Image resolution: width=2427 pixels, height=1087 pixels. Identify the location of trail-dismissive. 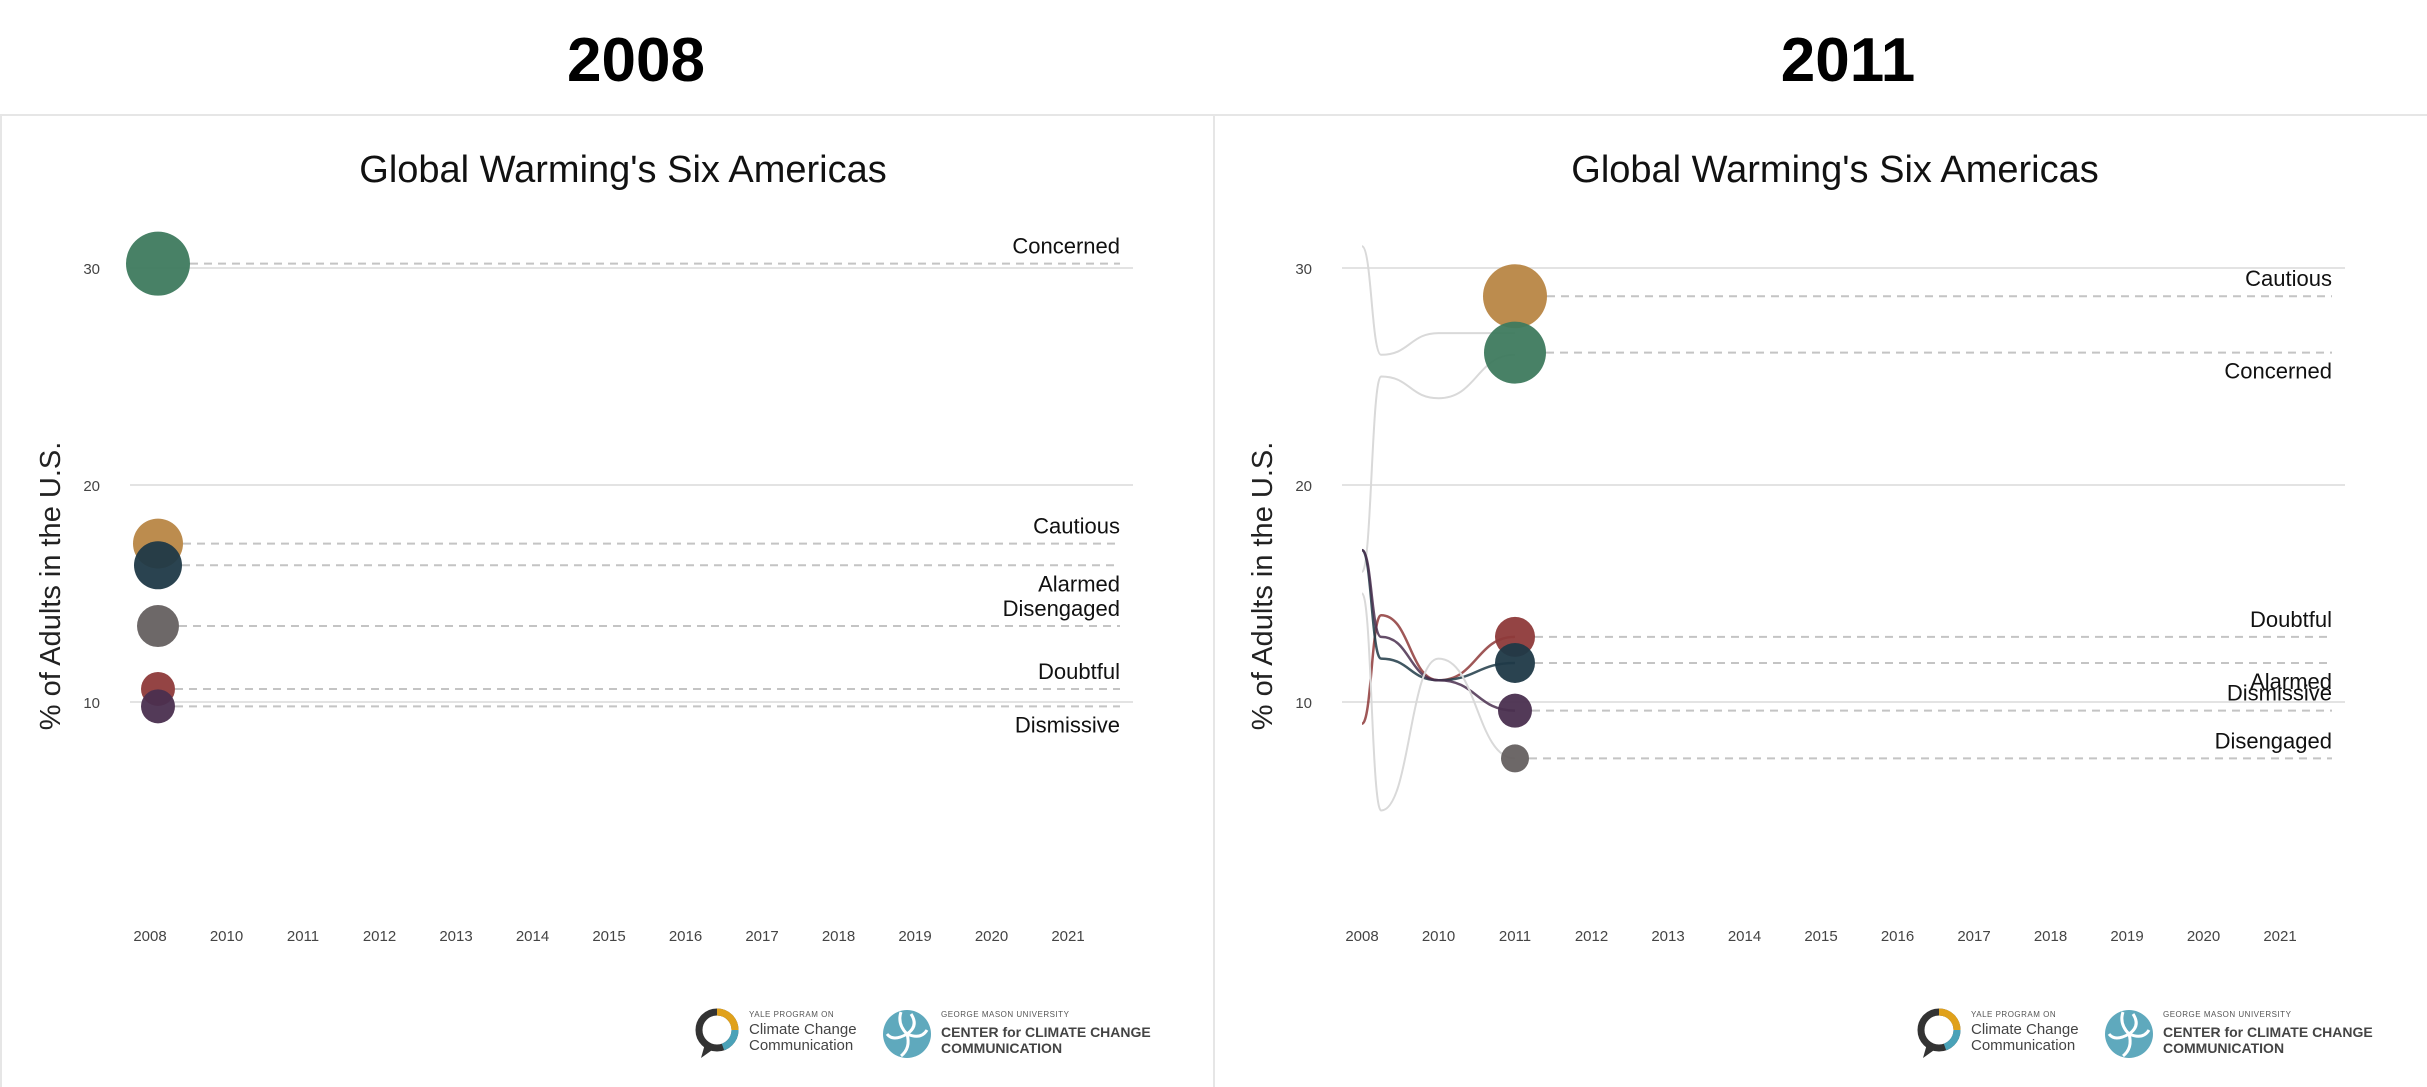
(1438, 630).